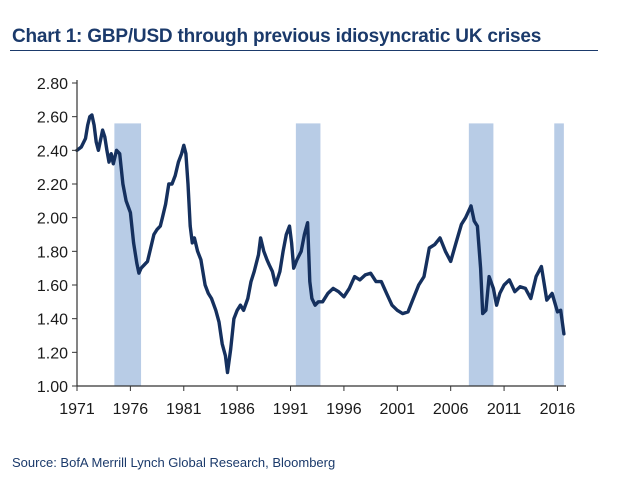 The width and height of the screenshot is (630, 490). What do you see at coordinates (52, 118) in the screenshot?
I see `y-tick-label: 2.60` at bounding box center [52, 118].